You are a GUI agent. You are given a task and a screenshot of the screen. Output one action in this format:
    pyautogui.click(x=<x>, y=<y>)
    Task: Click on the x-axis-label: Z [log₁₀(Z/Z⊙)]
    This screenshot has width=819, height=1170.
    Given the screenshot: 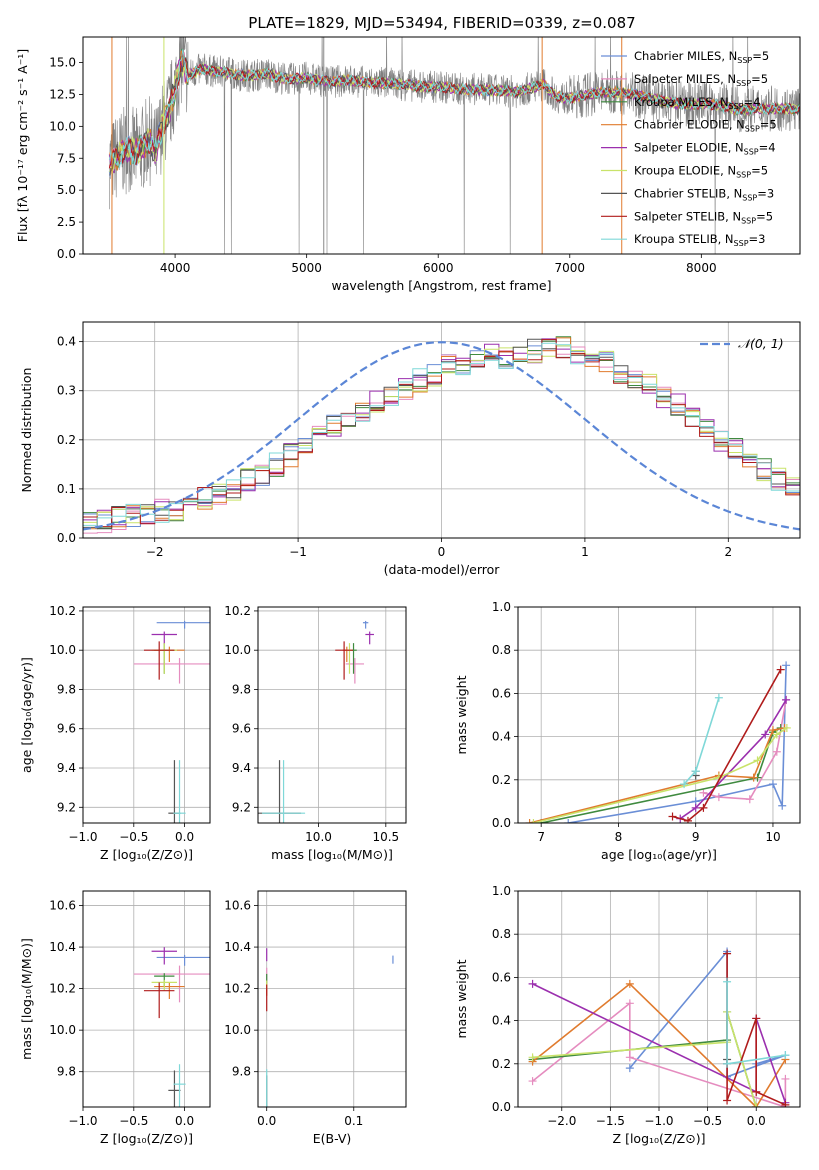 What is the action you would take?
    pyautogui.click(x=146, y=1138)
    